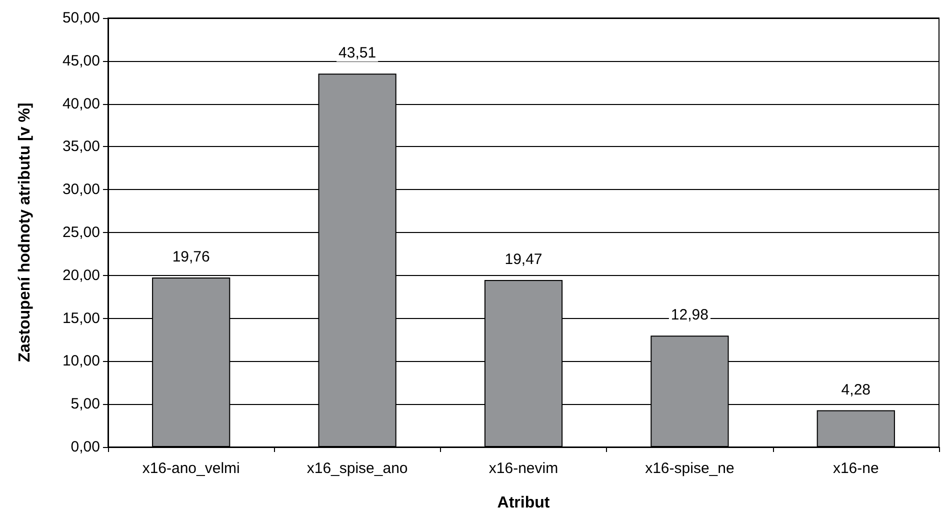  I want to click on data-label: 43,51, so click(357, 53).